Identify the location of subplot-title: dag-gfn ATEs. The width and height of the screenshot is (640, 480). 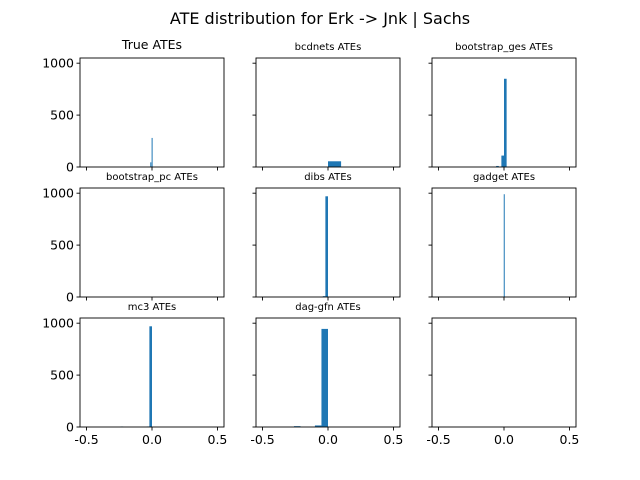
(328, 307).